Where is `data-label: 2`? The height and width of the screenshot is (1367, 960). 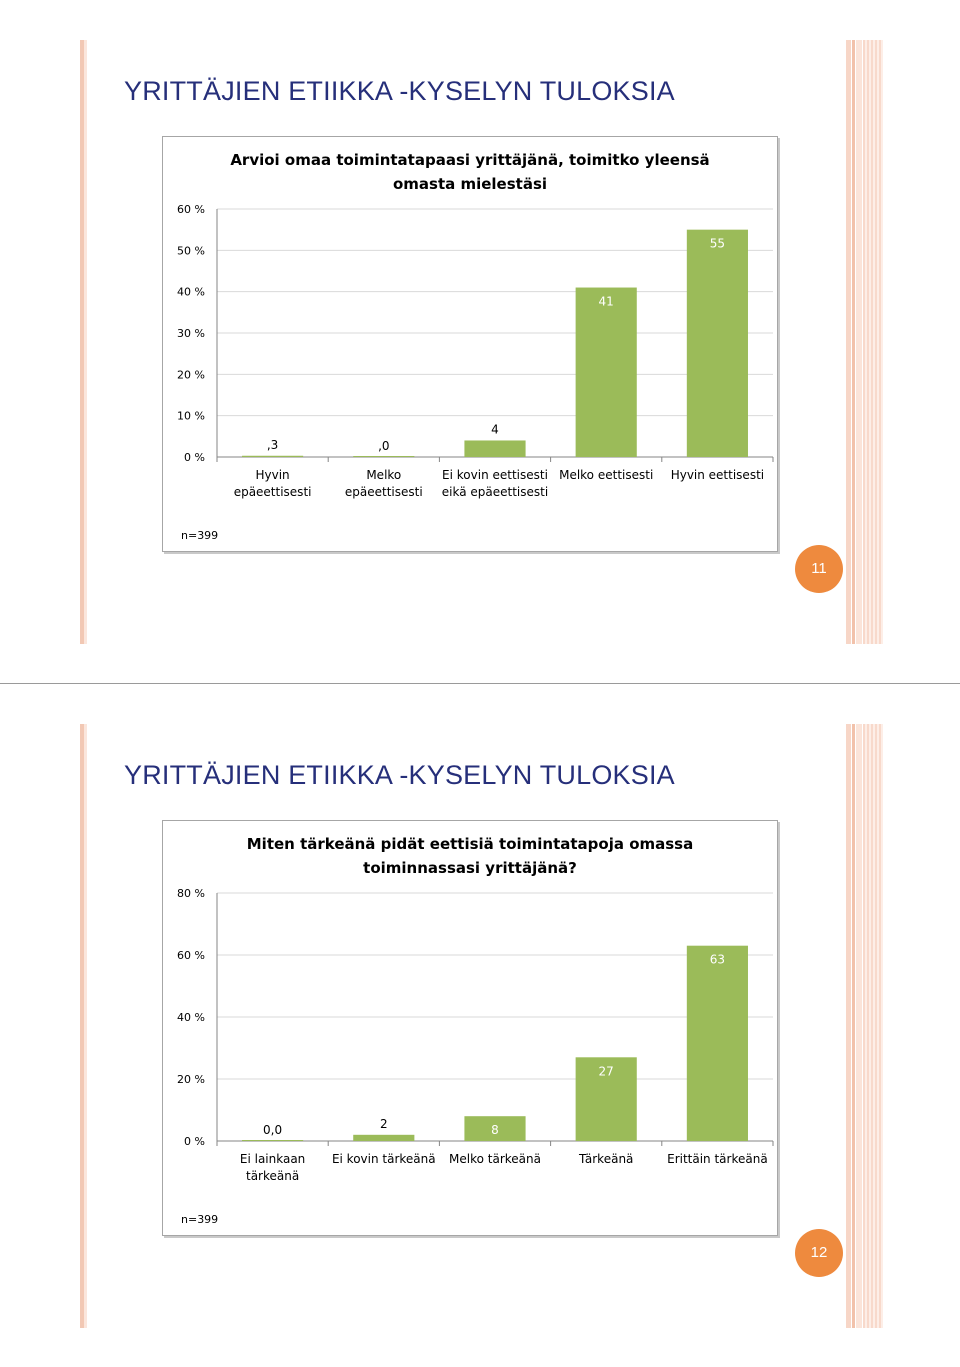 data-label: 2 is located at coordinates (384, 1124).